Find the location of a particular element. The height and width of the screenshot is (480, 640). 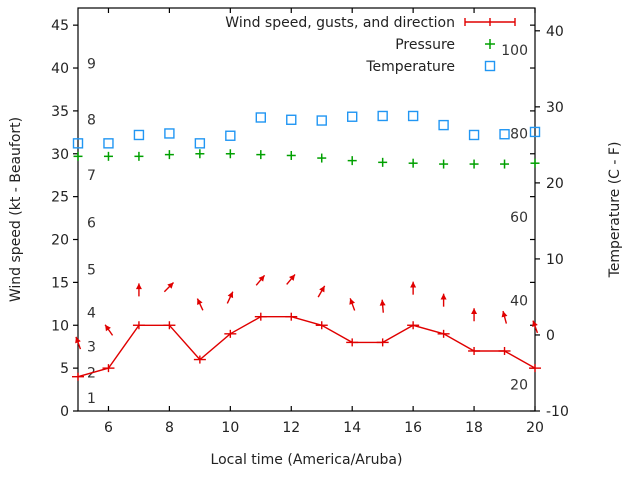

legend-label-wind: Wind speed, gusts, and direction is located at coordinates (340, 23).